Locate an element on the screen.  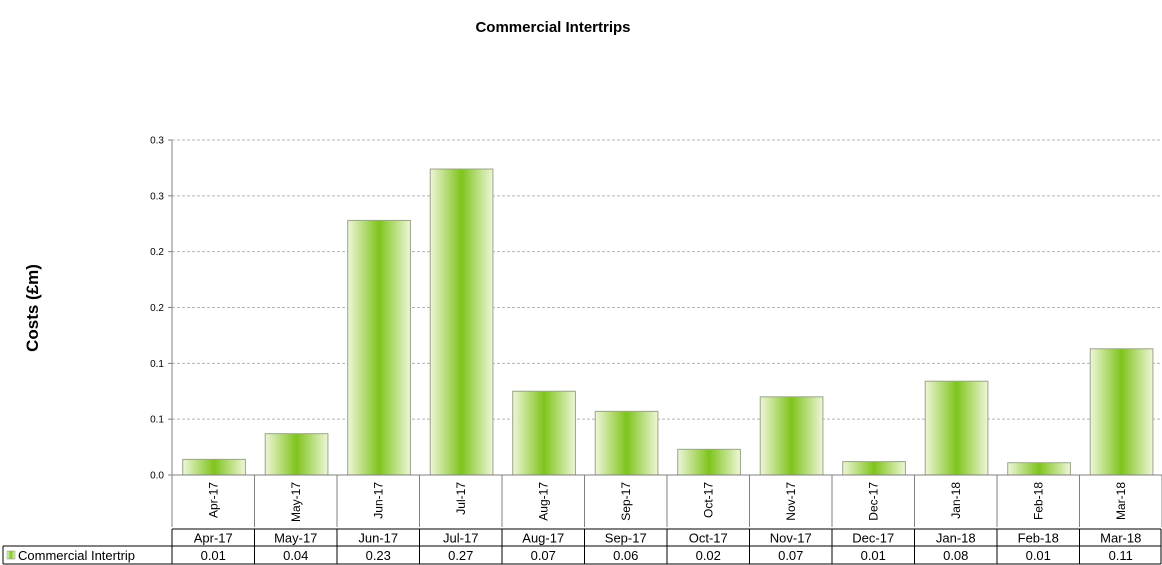
x-tick-label: Feb-18 is located at coordinates (1038, 501).